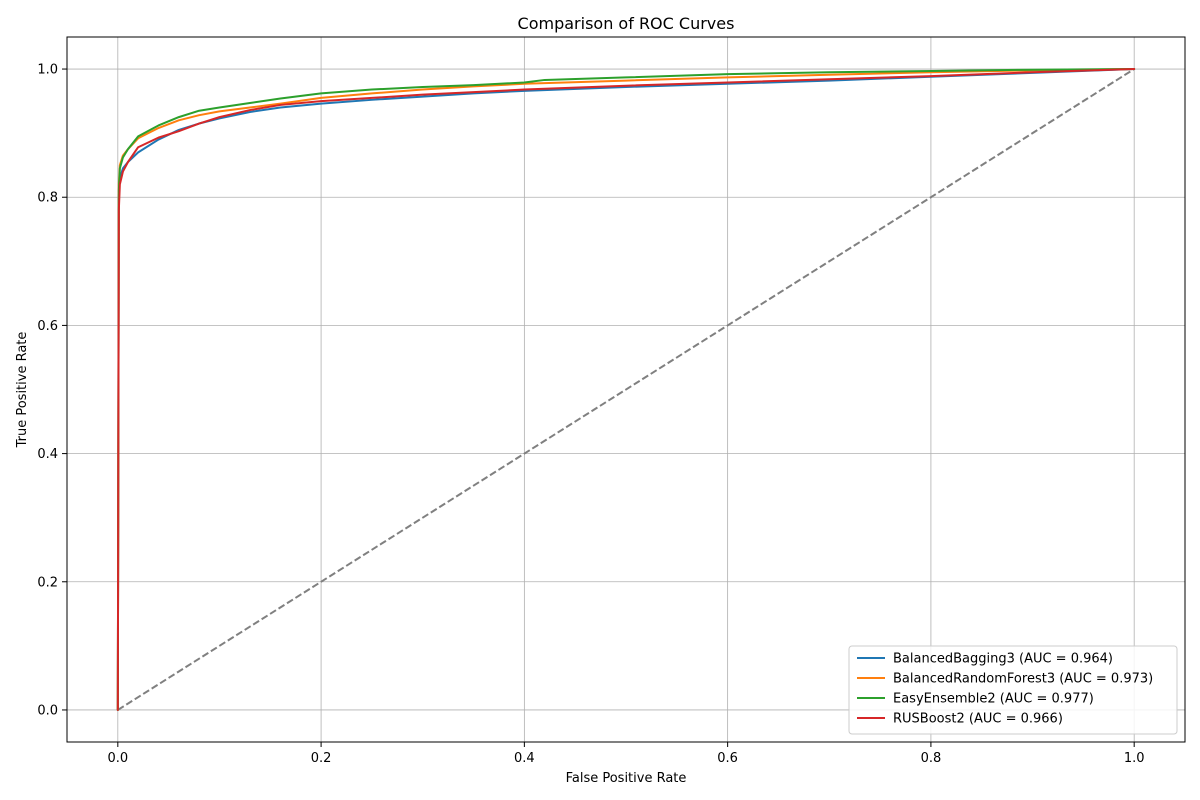 The width and height of the screenshot is (1200, 800). What do you see at coordinates (47, 326) in the screenshot?
I see `y-tick-label: 0.6` at bounding box center [47, 326].